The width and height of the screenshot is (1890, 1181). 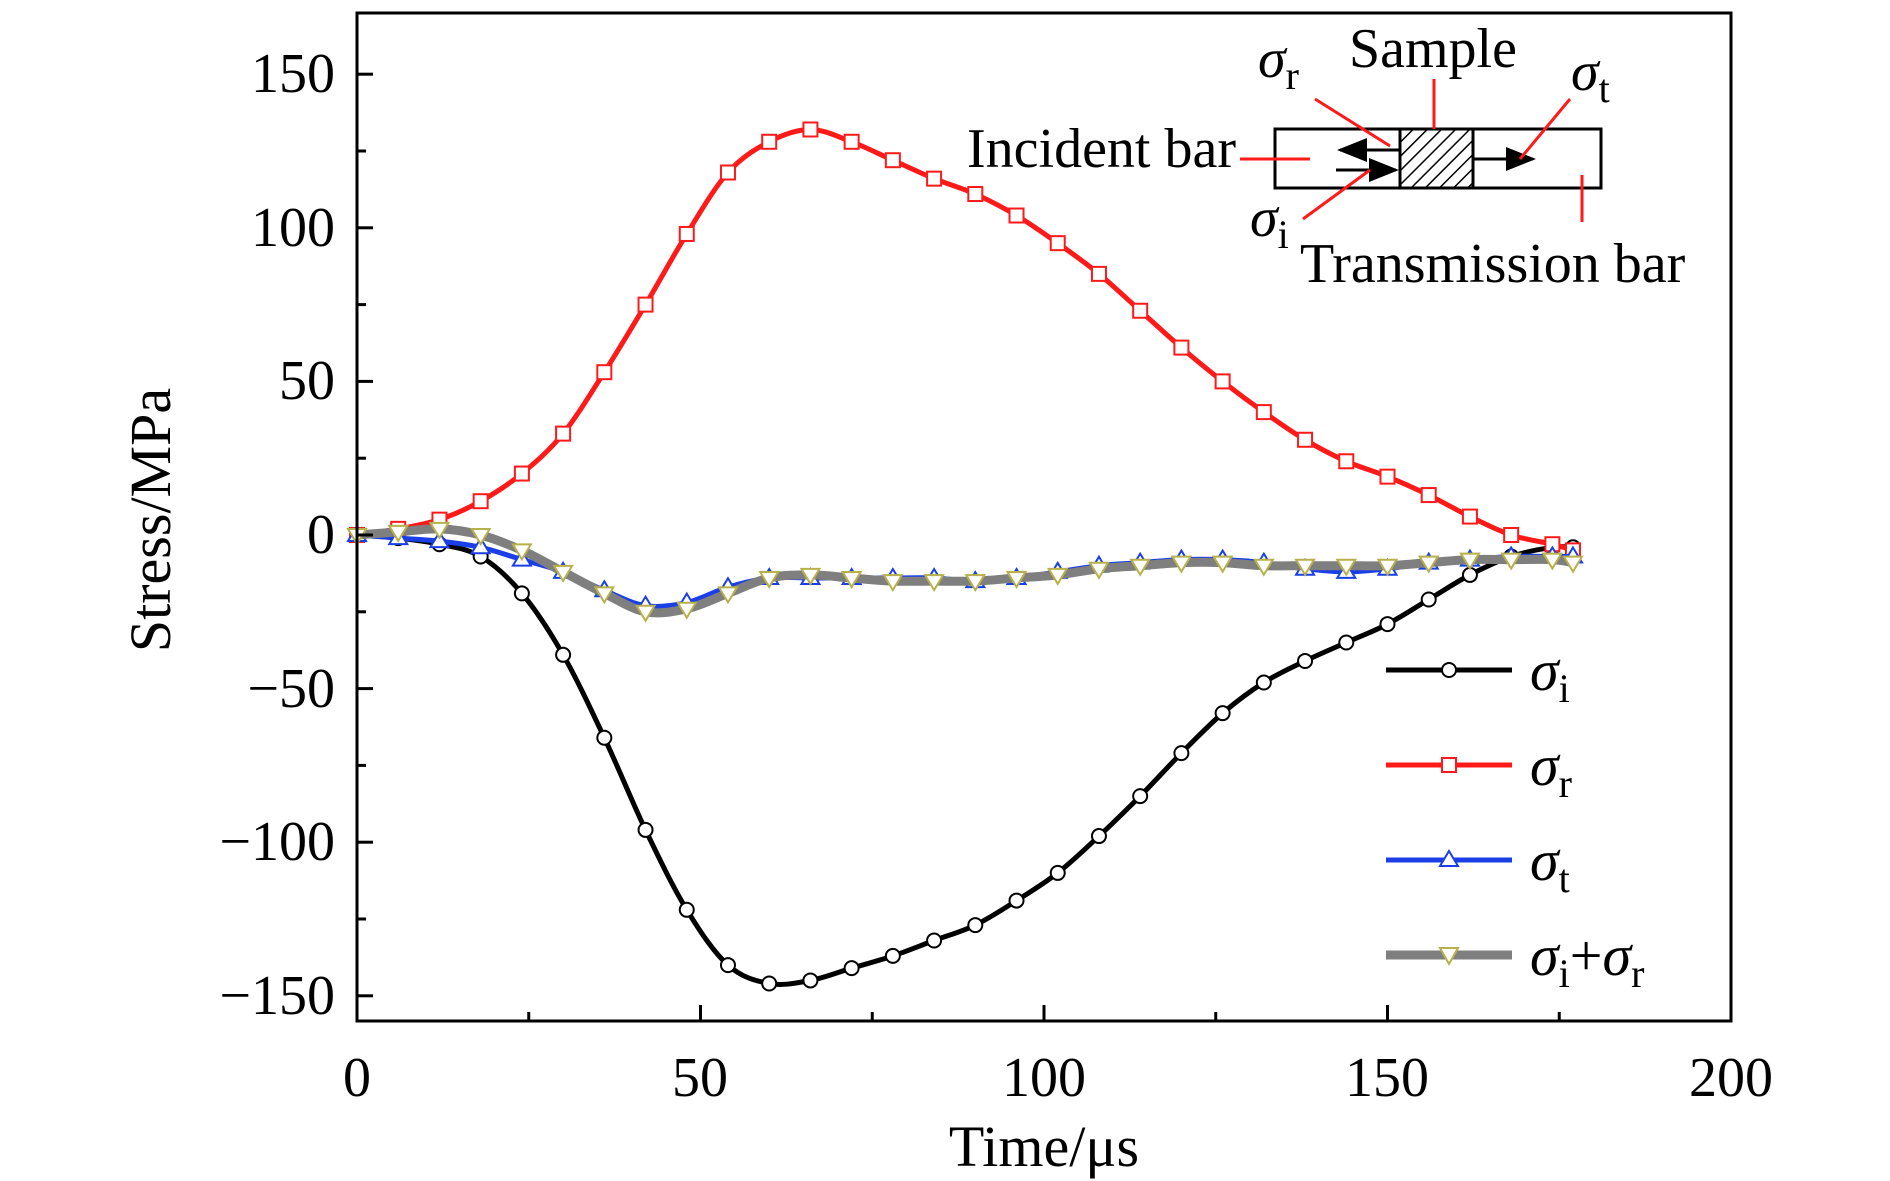 I want to click on inset-sigma-t-symbol: σ, so click(x=1586, y=72).